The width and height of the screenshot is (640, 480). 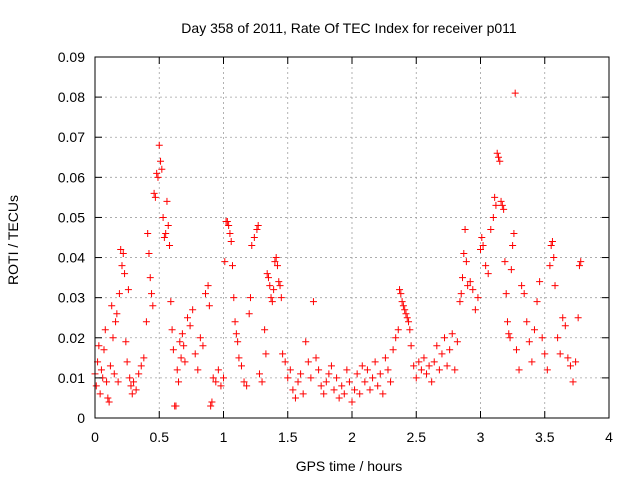 I want to click on y-tick-label: 0.01, so click(x=71, y=378).